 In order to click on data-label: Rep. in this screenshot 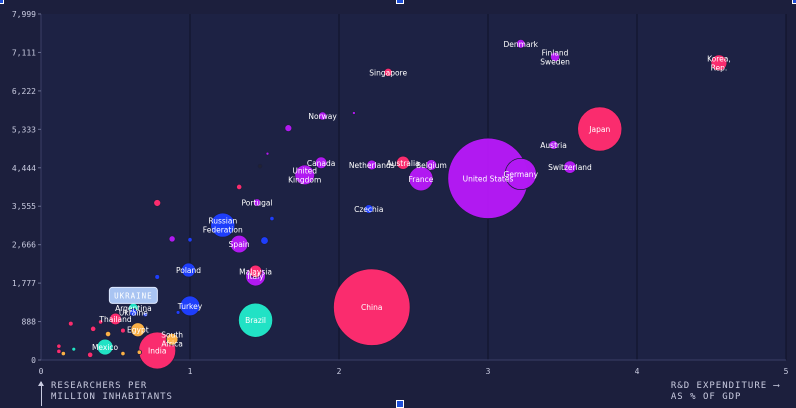, I will do `click(719, 67)`.